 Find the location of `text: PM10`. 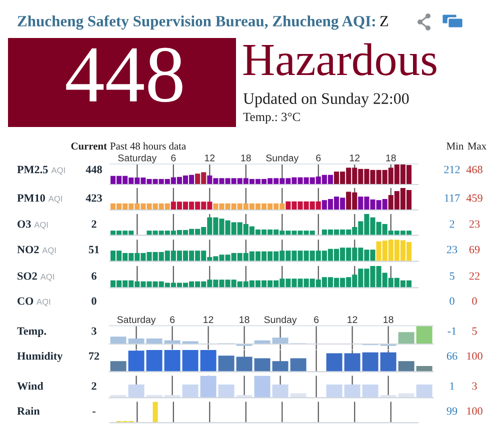

text: PM10 is located at coordinates (31, 198).